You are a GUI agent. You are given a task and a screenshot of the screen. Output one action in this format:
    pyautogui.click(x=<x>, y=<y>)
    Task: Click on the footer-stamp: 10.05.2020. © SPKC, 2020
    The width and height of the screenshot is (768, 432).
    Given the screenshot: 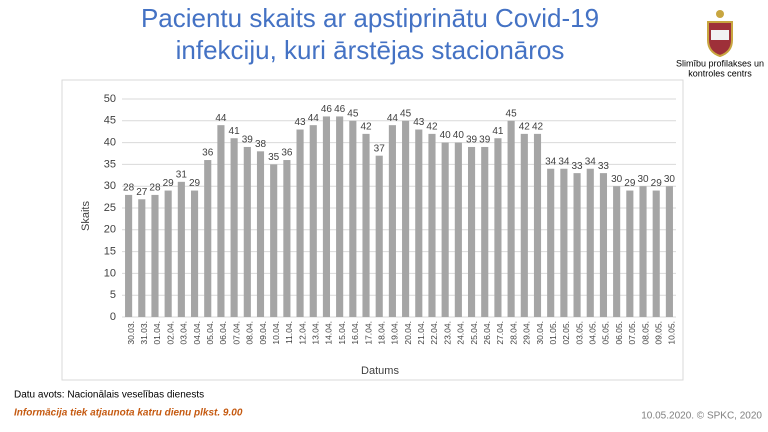 What is the action you would take?
    pyautogui.click(x=701, y=416)
    